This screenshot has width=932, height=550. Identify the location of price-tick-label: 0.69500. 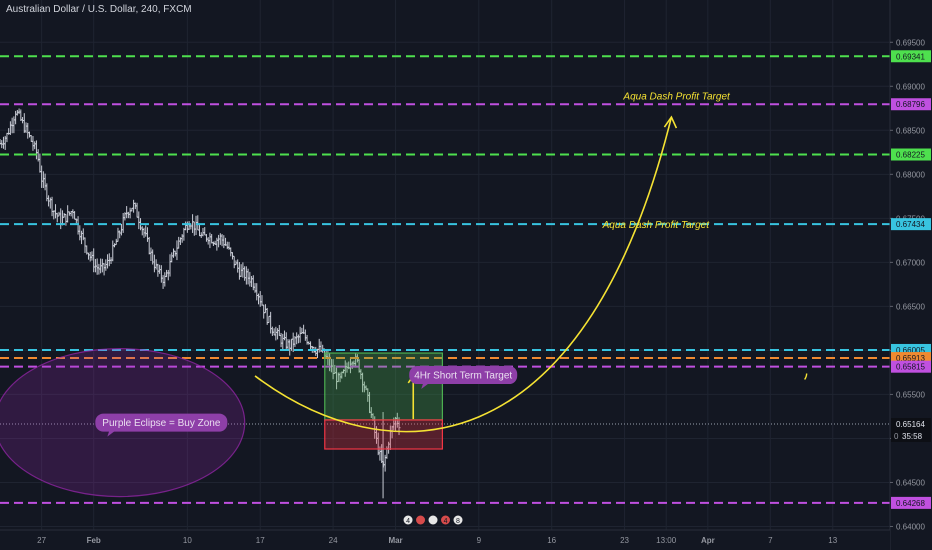
(910, 42).